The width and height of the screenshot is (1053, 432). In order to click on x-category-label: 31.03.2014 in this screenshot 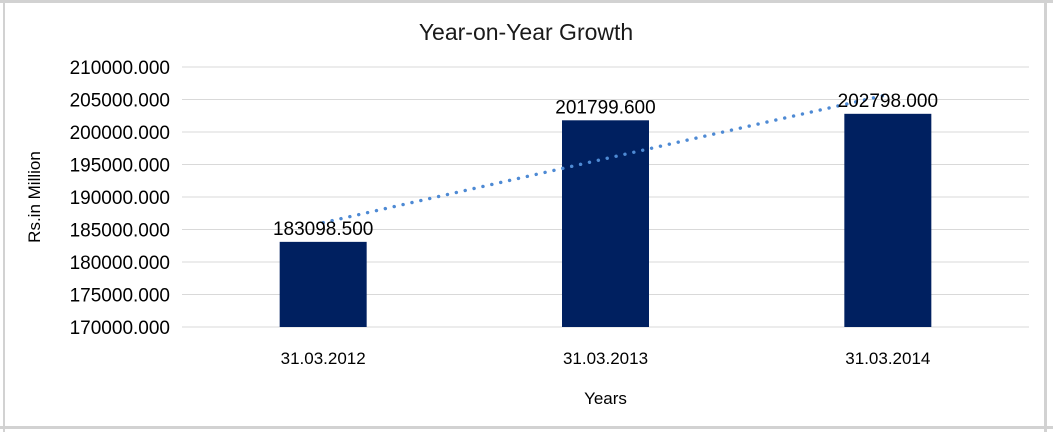, I will do `click(887, 358)`.